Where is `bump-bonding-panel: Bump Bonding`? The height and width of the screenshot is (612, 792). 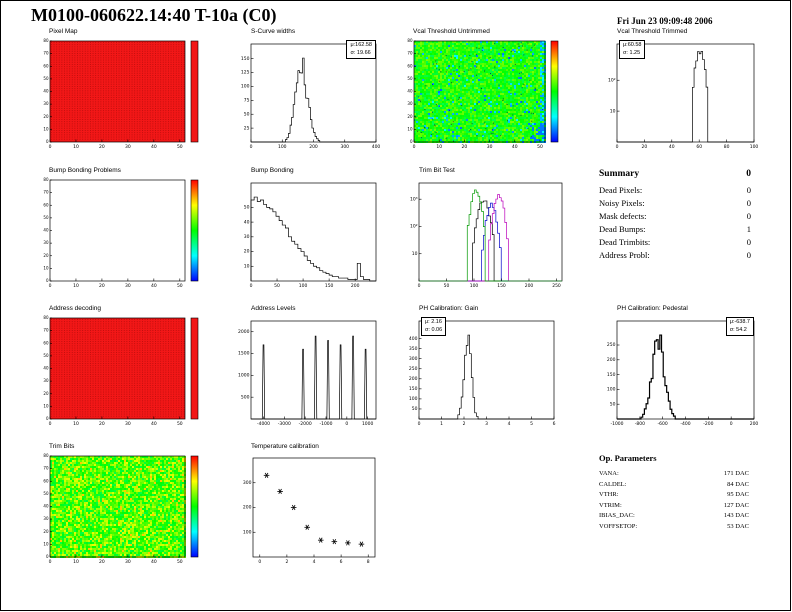
bump-bonding-panel: Bump Bonding is located at coordinates (306, 230).